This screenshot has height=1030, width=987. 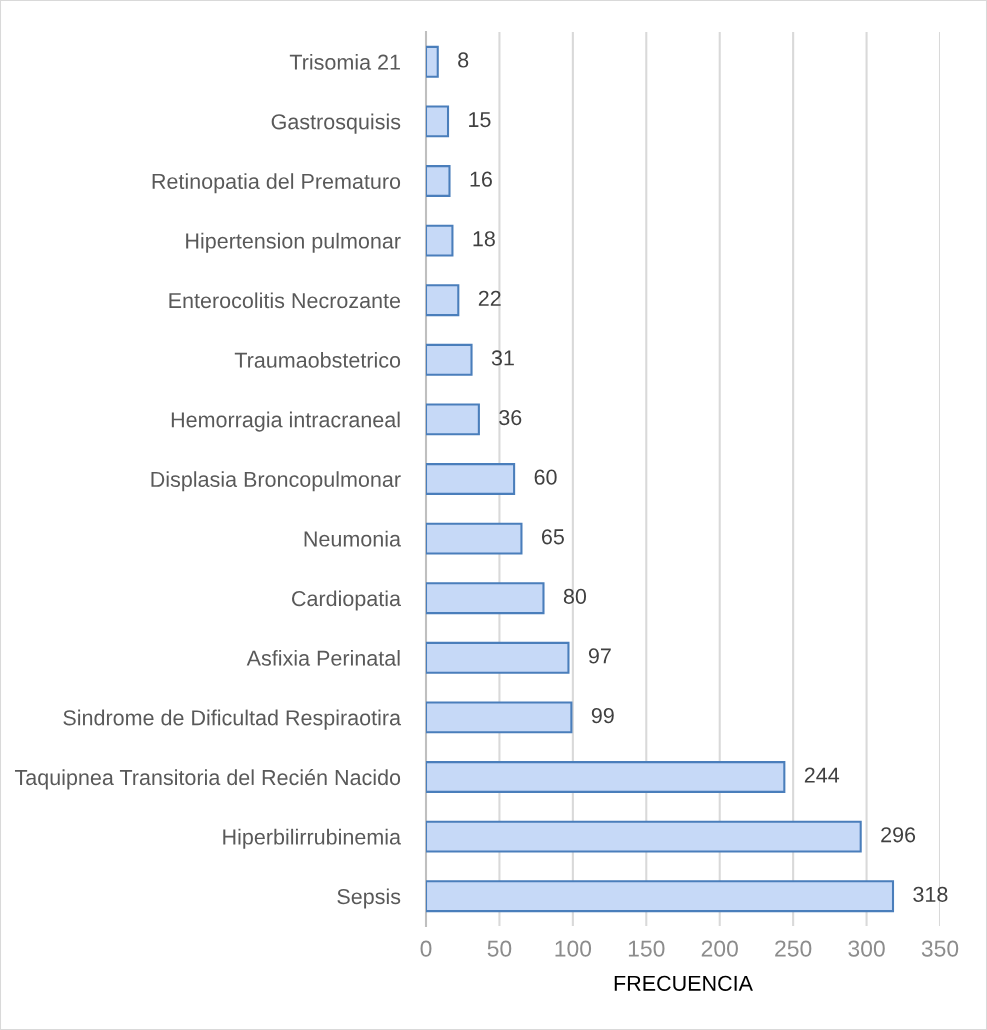 I want to click on y-tick-label: Neumonia, so click(x=353, y=538).